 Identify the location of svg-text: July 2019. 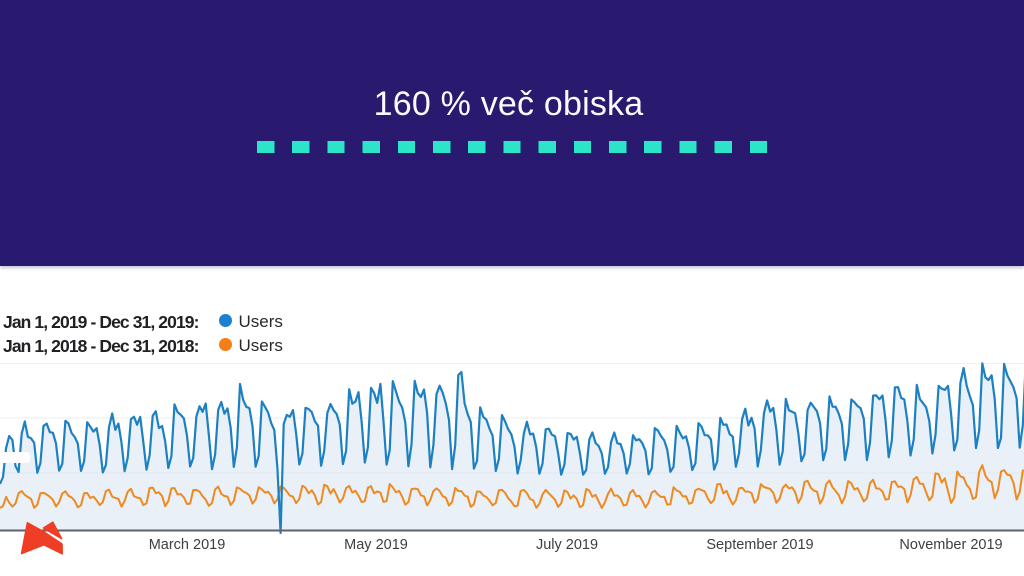
(567, 545).